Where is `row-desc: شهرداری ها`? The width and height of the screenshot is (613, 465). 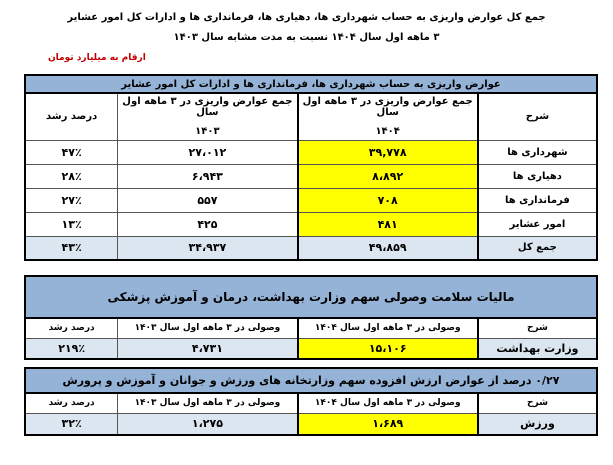
row-desc: شهرداری ها is located at coordinates (537, 152).